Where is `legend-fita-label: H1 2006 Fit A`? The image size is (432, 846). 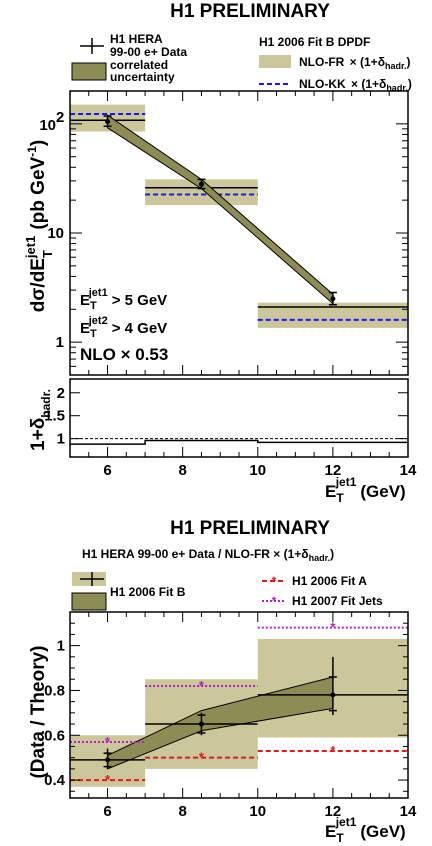 legend-fita-label: H1 2006 Fit A is located at coordinates (329, 581).